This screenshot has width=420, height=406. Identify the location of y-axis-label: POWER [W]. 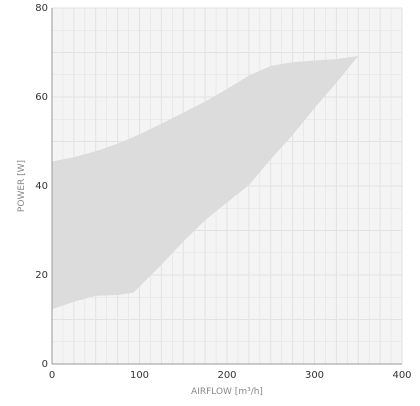
(22, 186).